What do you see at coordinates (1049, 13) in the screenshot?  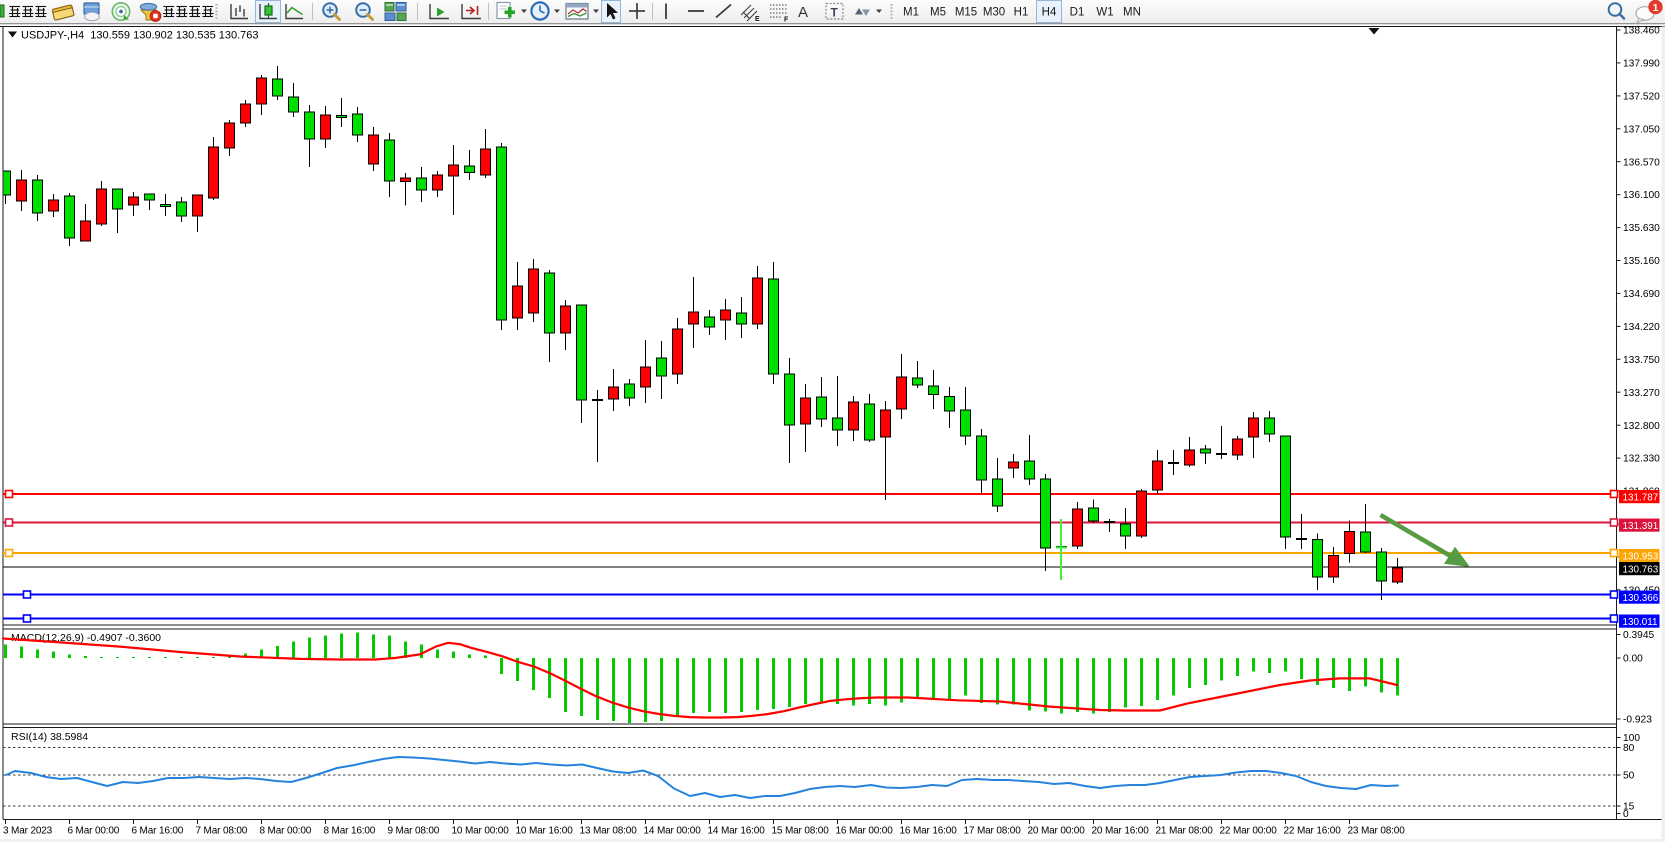 I see `svg-text: H4` at bounding box center [1049, 13].